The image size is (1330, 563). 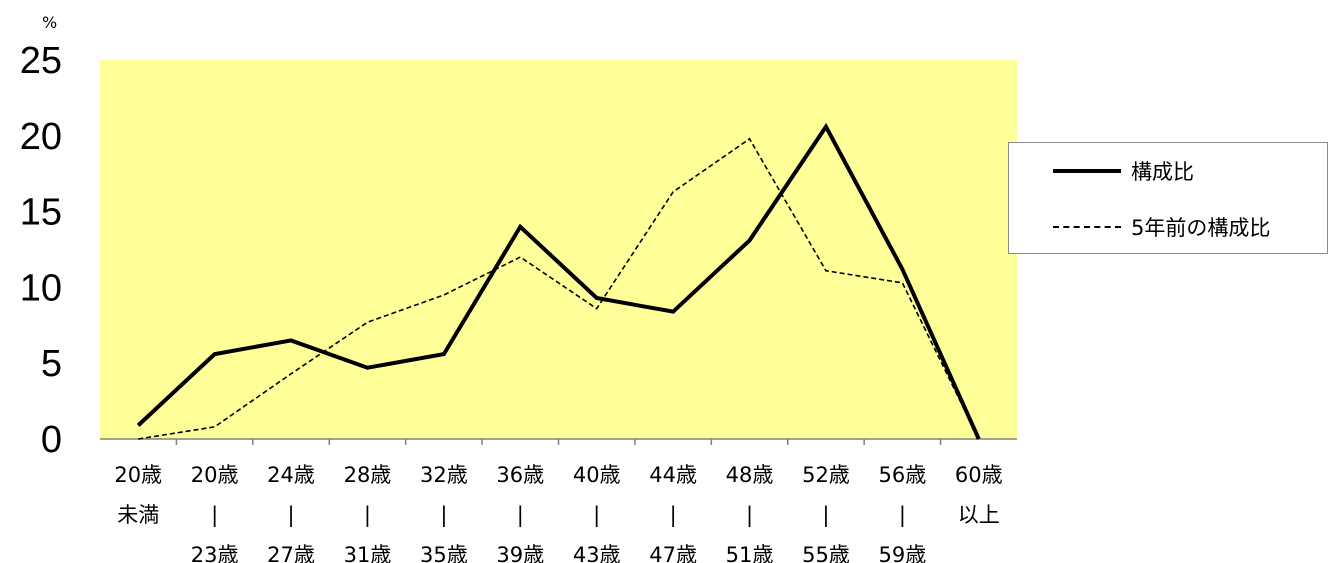 I want to click on x-tick-label: 40歳, so click(x=597, y=475).